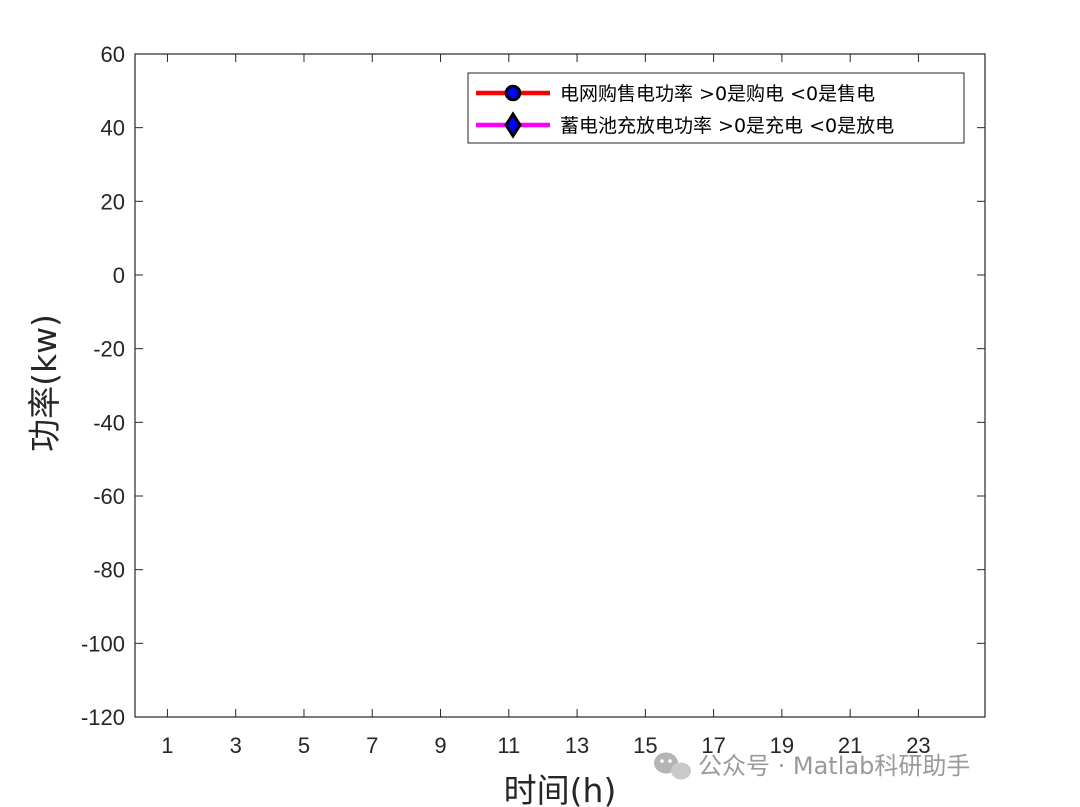 The height and width of the screenshot is (807, 1080). I want to click on y-axis-title: 功率(kw), so click(44, 383).